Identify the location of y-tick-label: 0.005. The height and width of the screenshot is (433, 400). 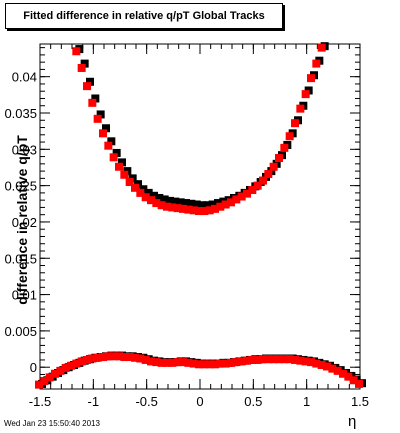
(20, 331).